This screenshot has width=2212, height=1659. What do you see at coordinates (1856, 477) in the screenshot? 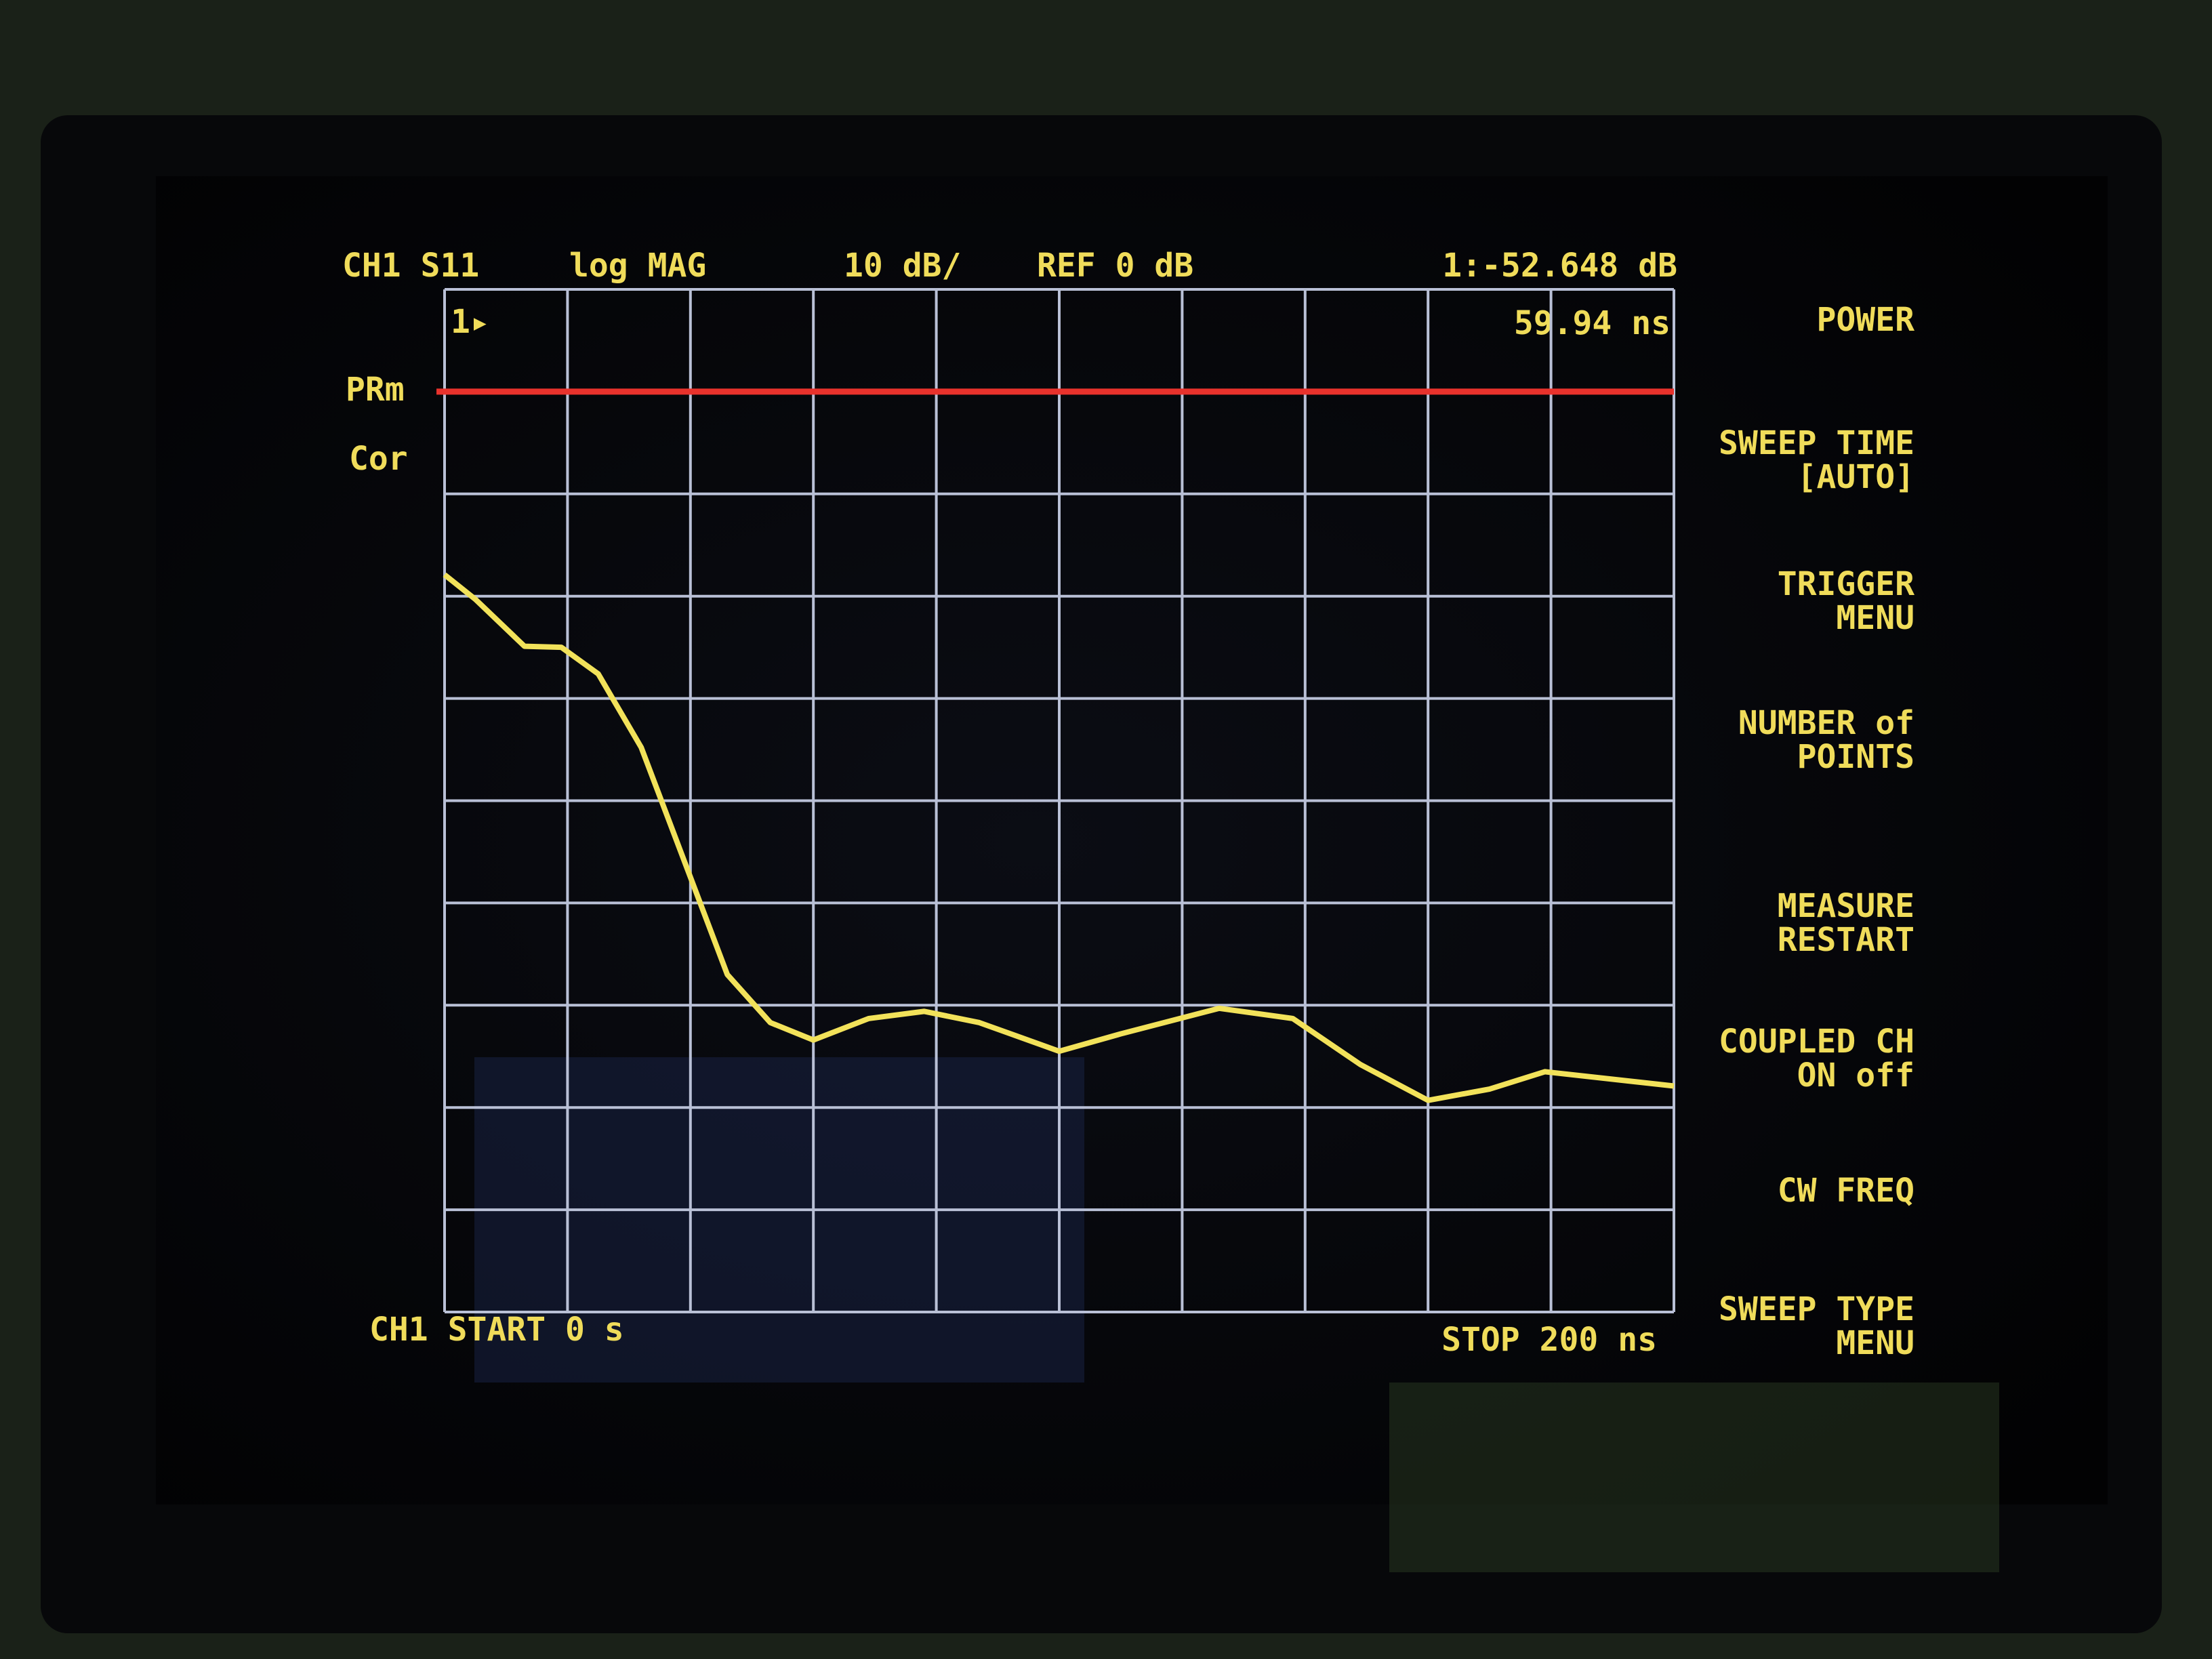
I see `softkey-label: [AUTO]` at bounding box center [1856, 477].